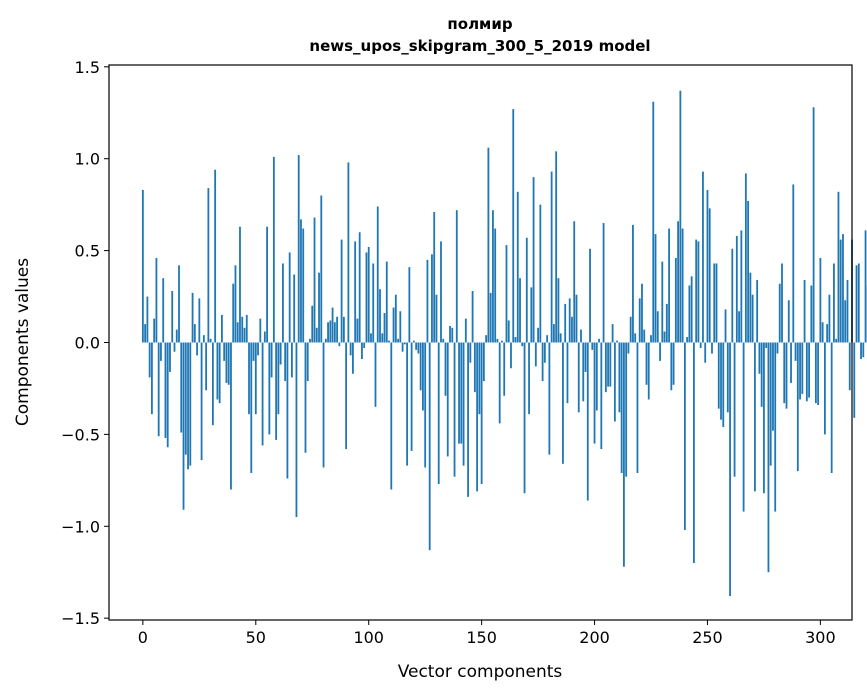 This screenshot has width=867, height=696. I want to click on y-tick-label: 0.0, so click(87, 343).